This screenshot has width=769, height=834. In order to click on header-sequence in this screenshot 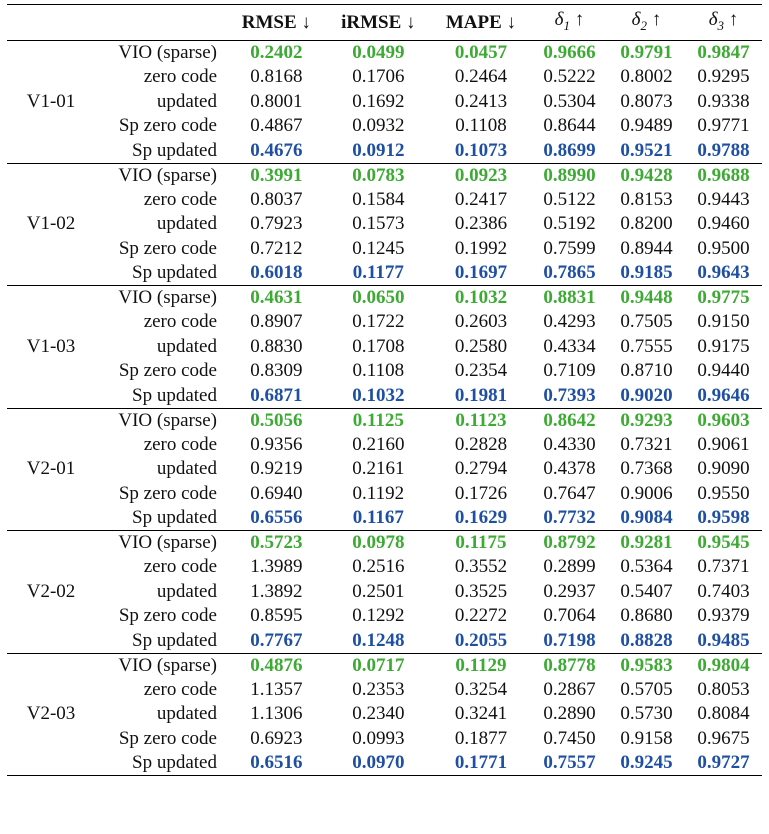, I will do `click(51, 23)`.